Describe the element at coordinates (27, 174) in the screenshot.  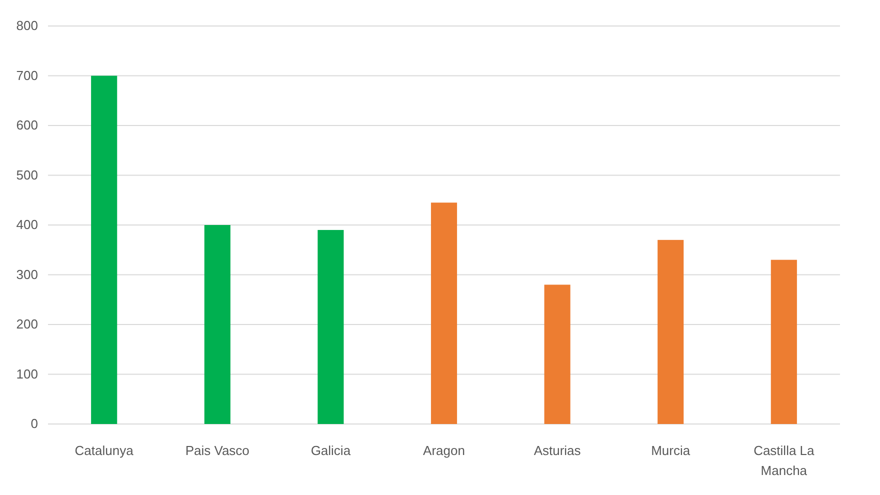
I see `y-tick-label: 500` at that location.